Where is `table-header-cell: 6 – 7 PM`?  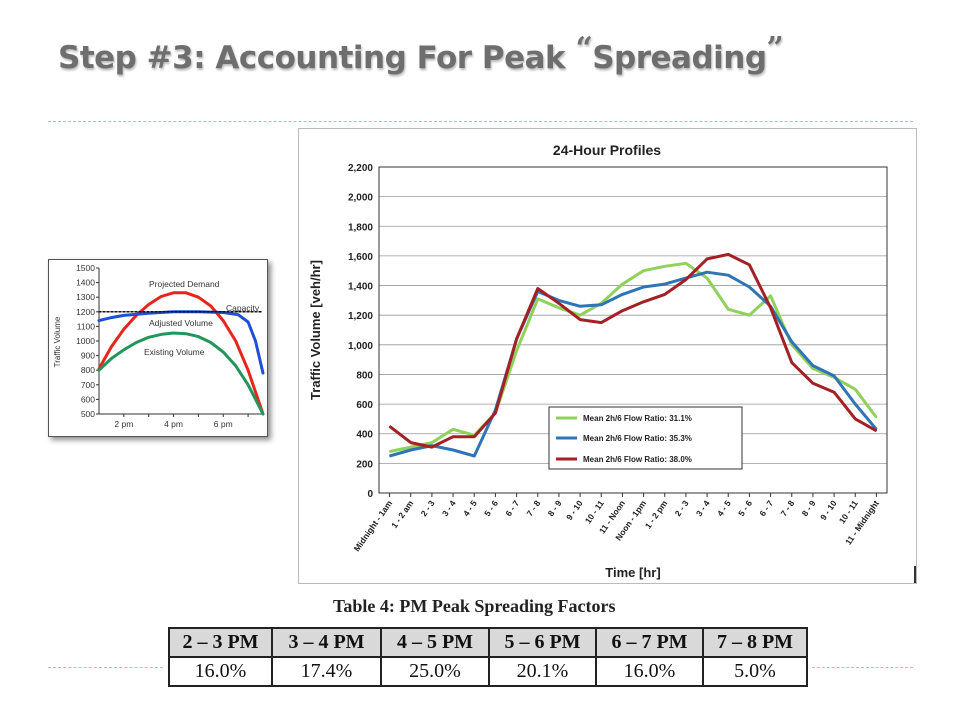
table-header-cell: 6 – 7 PM is located at coordinates (649, 642).